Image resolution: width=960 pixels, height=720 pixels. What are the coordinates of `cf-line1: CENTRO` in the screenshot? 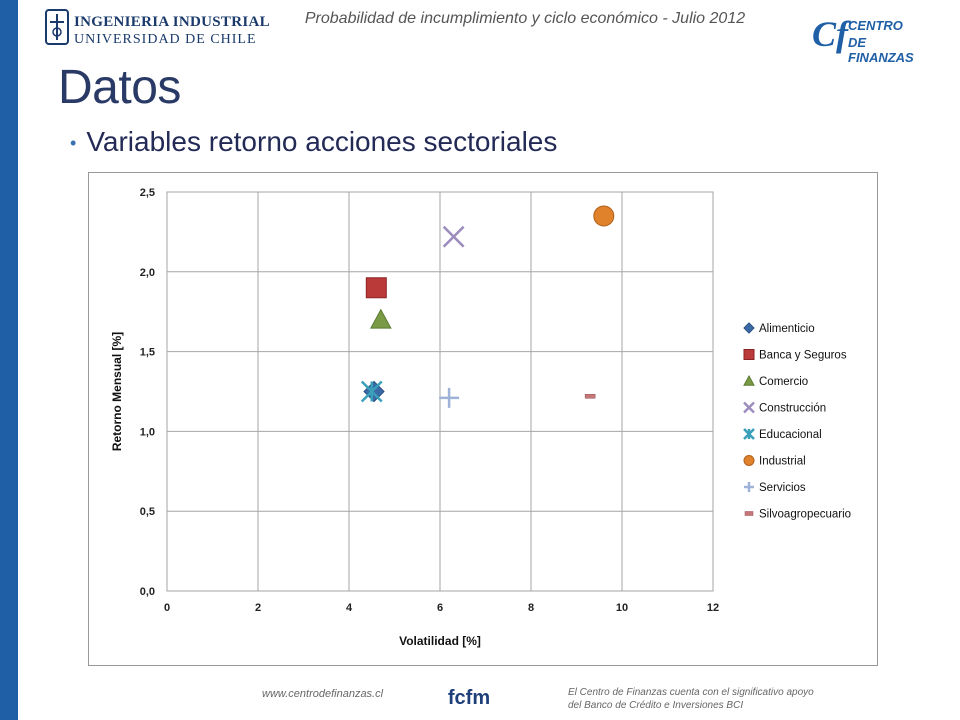 It's located at (875, 25).